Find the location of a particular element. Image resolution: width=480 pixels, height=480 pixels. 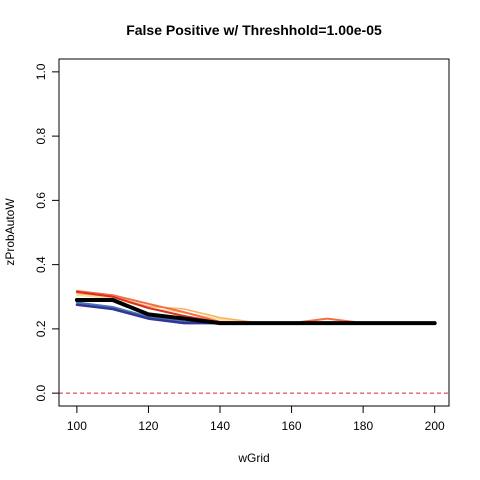

x-tick-label: 140 is located at coordinates (220, 426).